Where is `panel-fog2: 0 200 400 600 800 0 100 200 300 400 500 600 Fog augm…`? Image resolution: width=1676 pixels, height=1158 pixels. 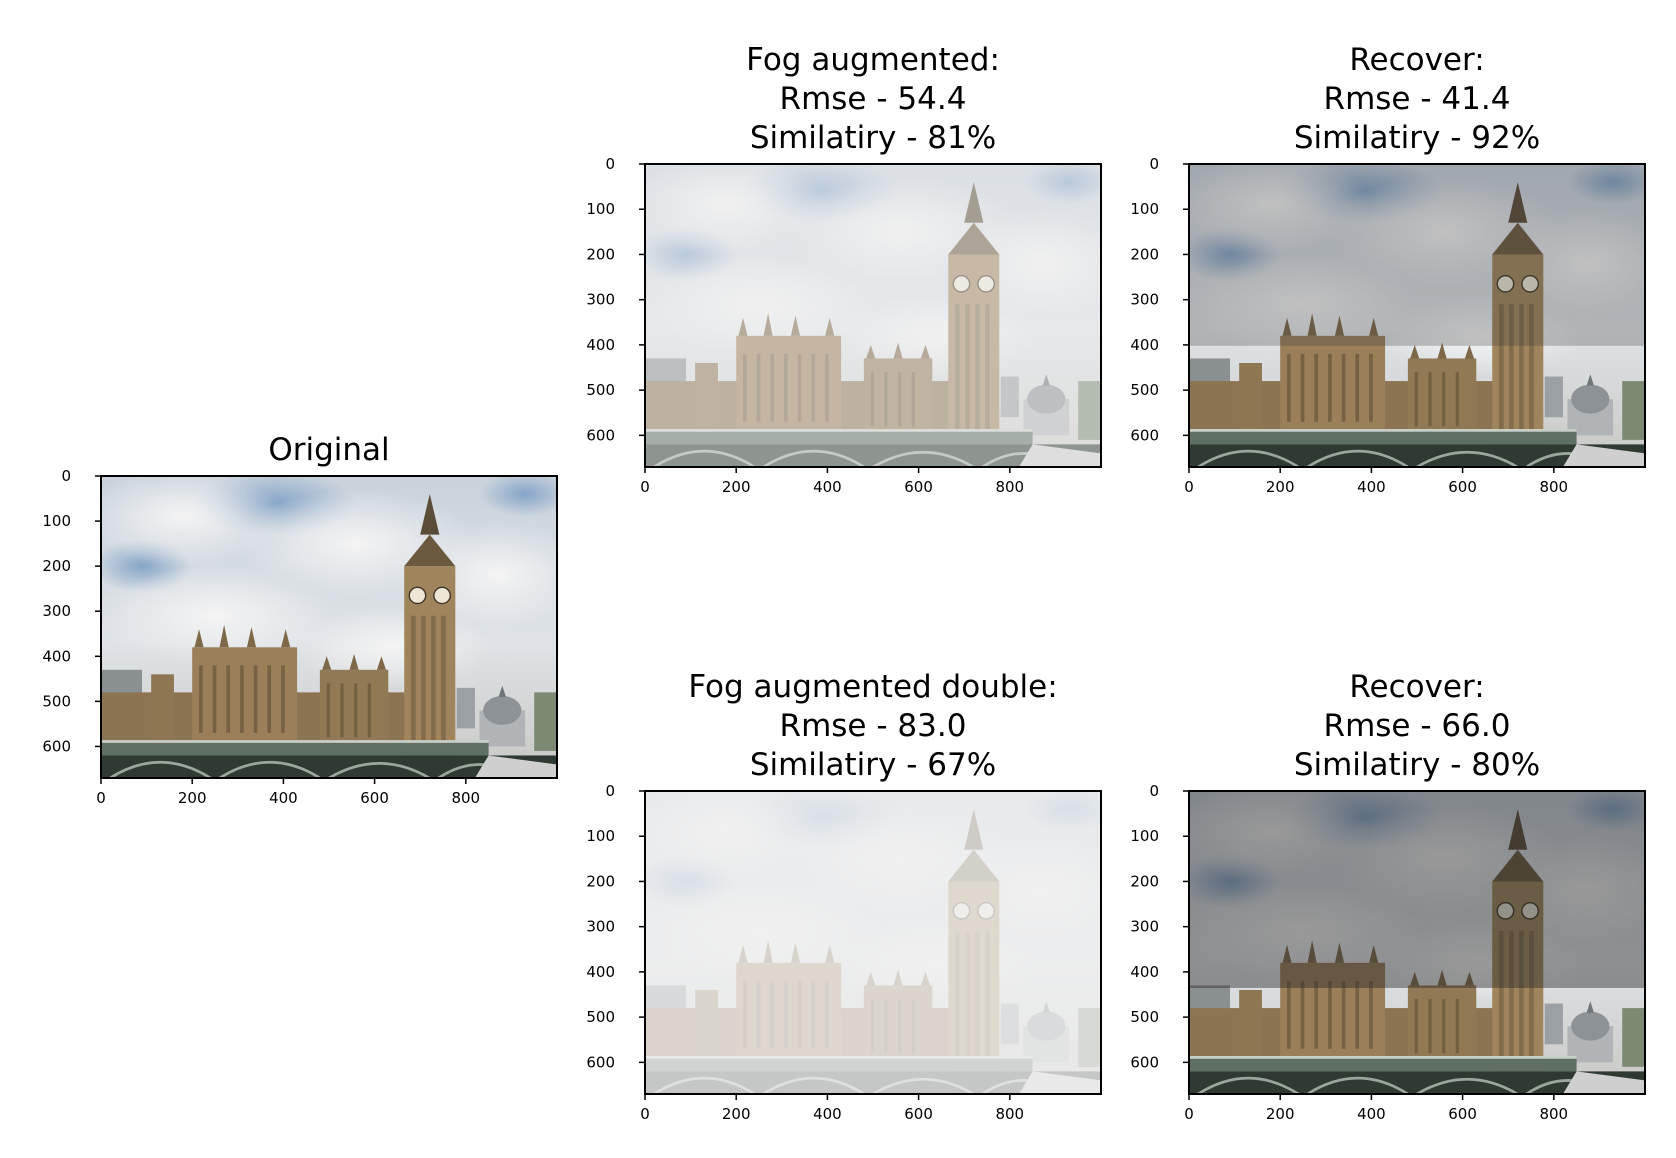 panel-fog2: 0 200 400 600 800 0 100 200 300 400 500 600 Fog augm… is located at coordinates (844, 896).